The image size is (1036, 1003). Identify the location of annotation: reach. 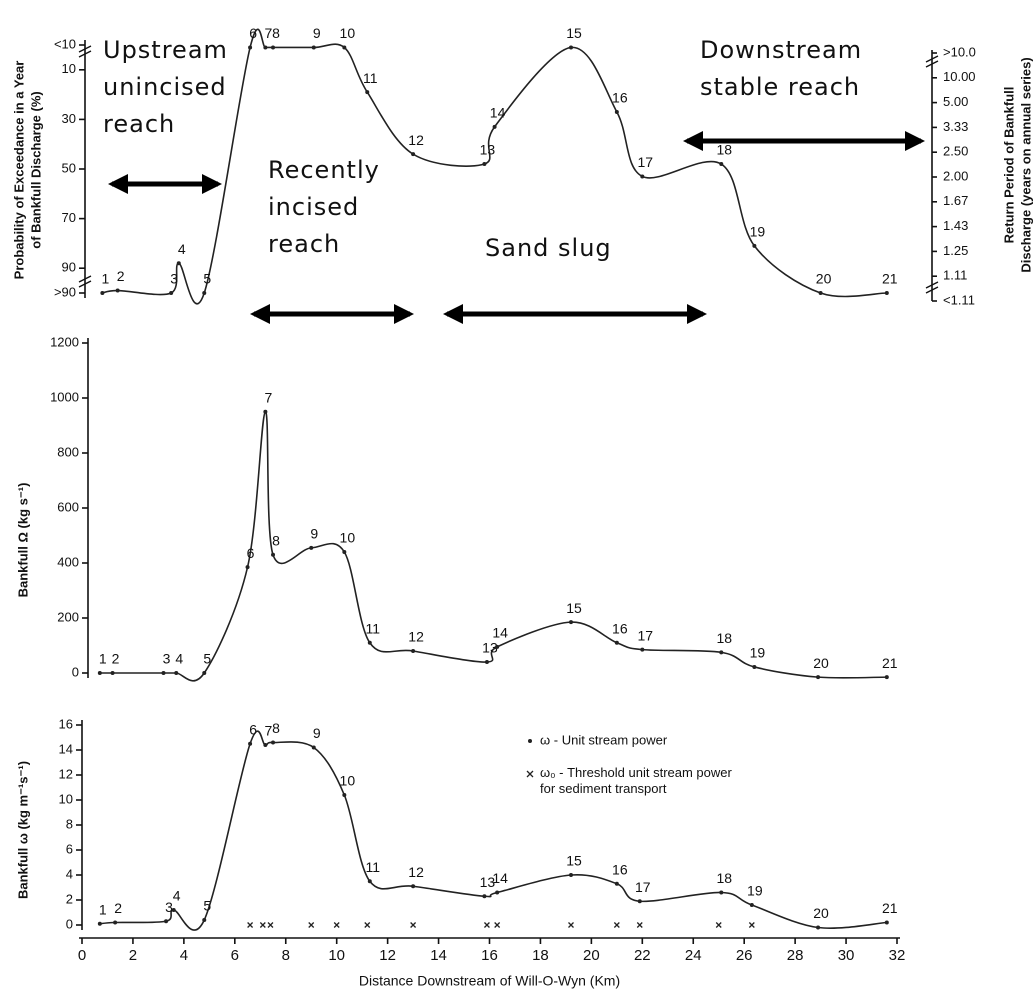
(139, 124).